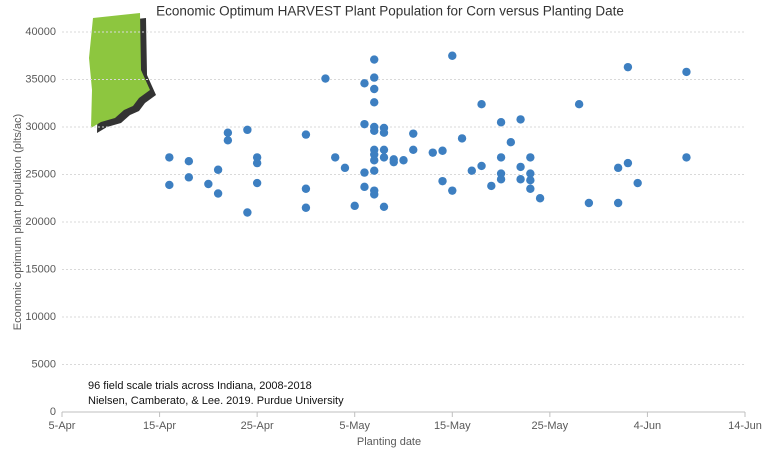 This screenshot has height=455, width=768. What do you see at coordinates (44, 364) in the screenshot?
I see `y-tick-label: 5000` at bounding box center [44, 364].